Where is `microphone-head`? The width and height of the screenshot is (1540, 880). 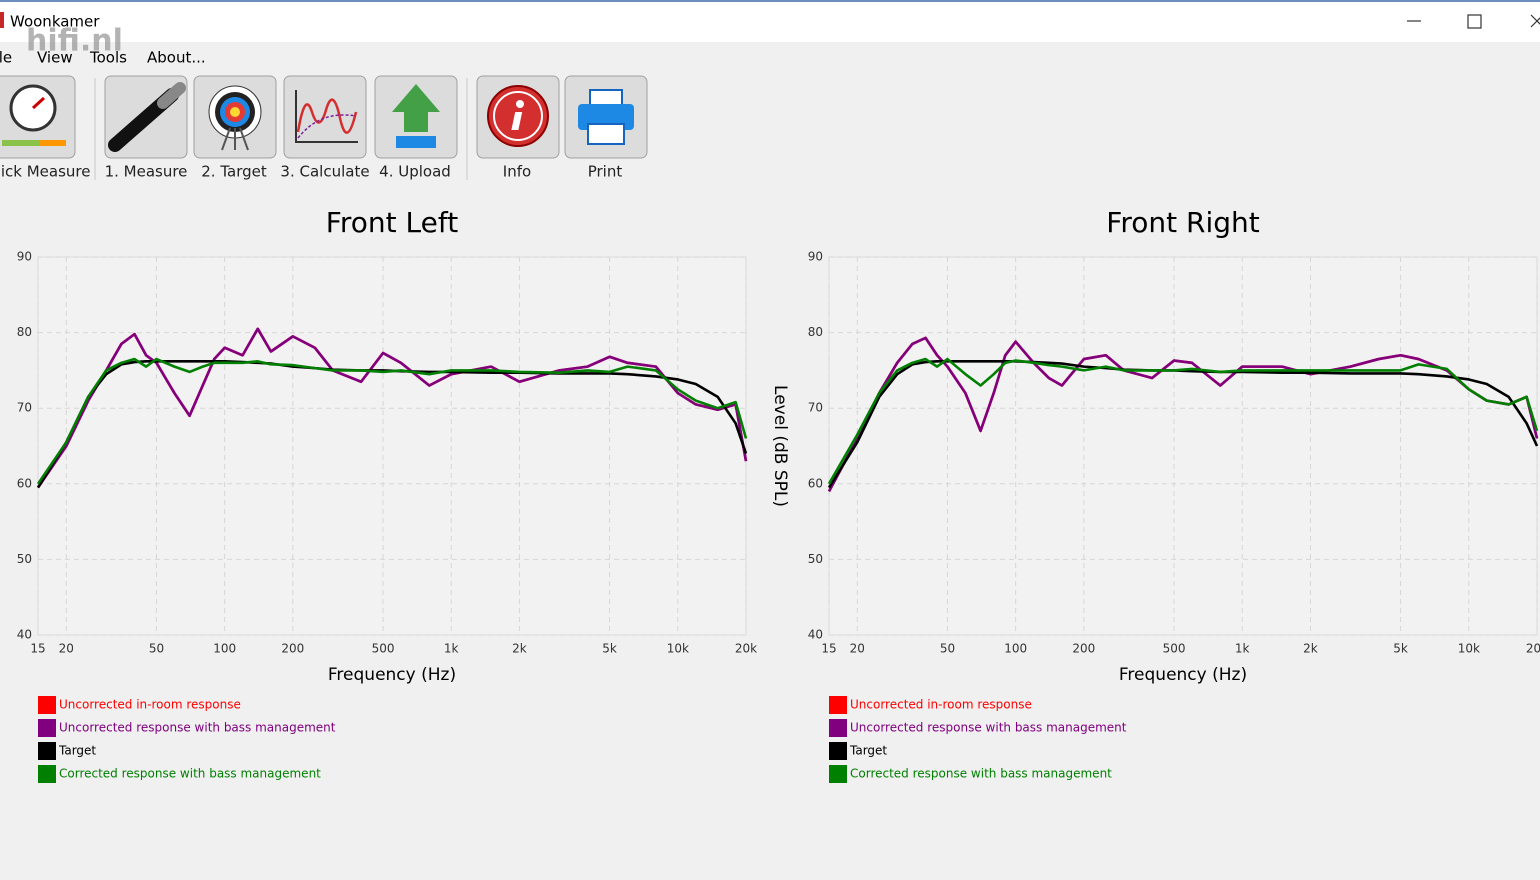 microphone-head is located at coordinates (171, 95).